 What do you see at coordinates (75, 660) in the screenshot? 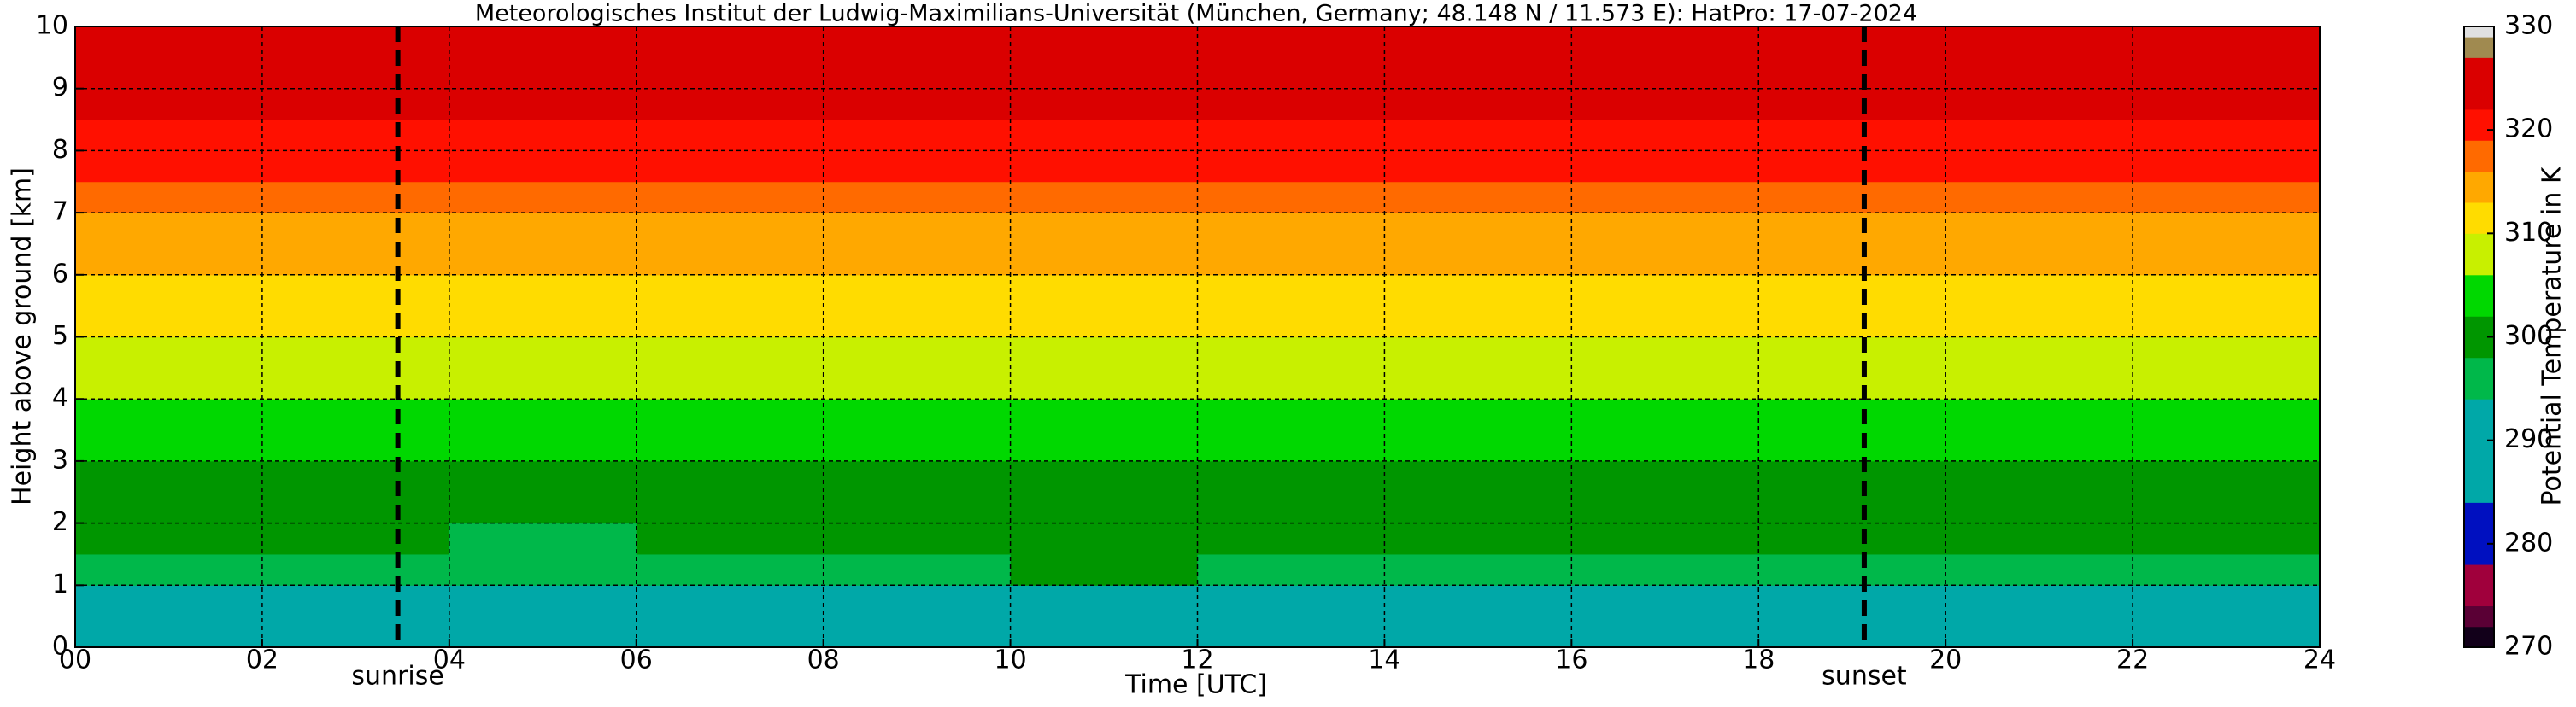
I see `x-tick-label: 00` at bounding box center [75, 660].